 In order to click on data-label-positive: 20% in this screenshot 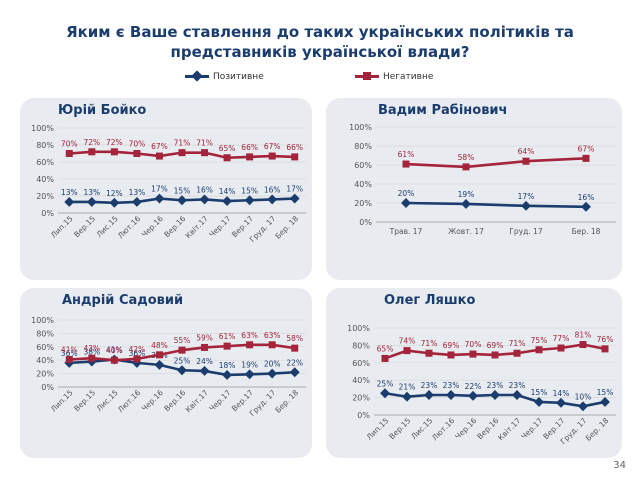, I will do `click(272, 364)`.